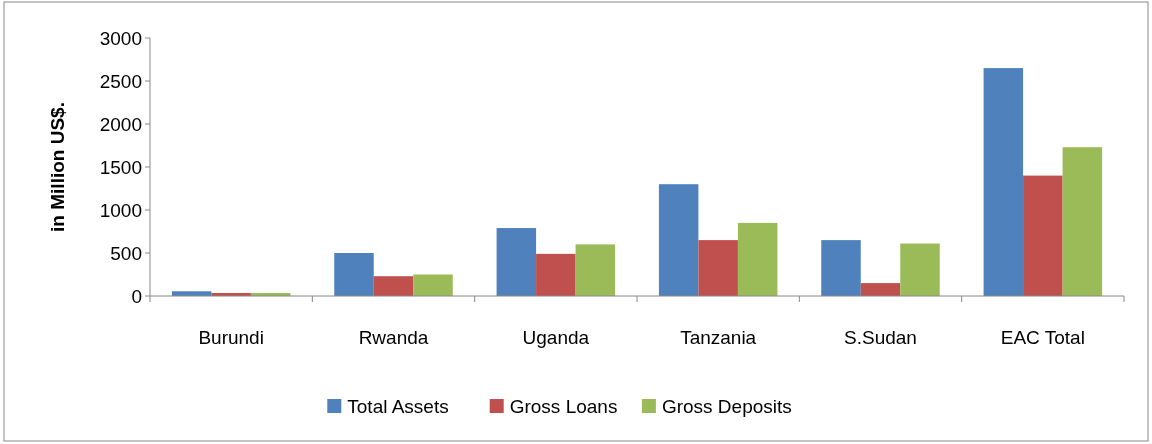 This screenshot has height=444, width=1152. I want to click on x-tick-label: Rwanda, so click(393, 337).